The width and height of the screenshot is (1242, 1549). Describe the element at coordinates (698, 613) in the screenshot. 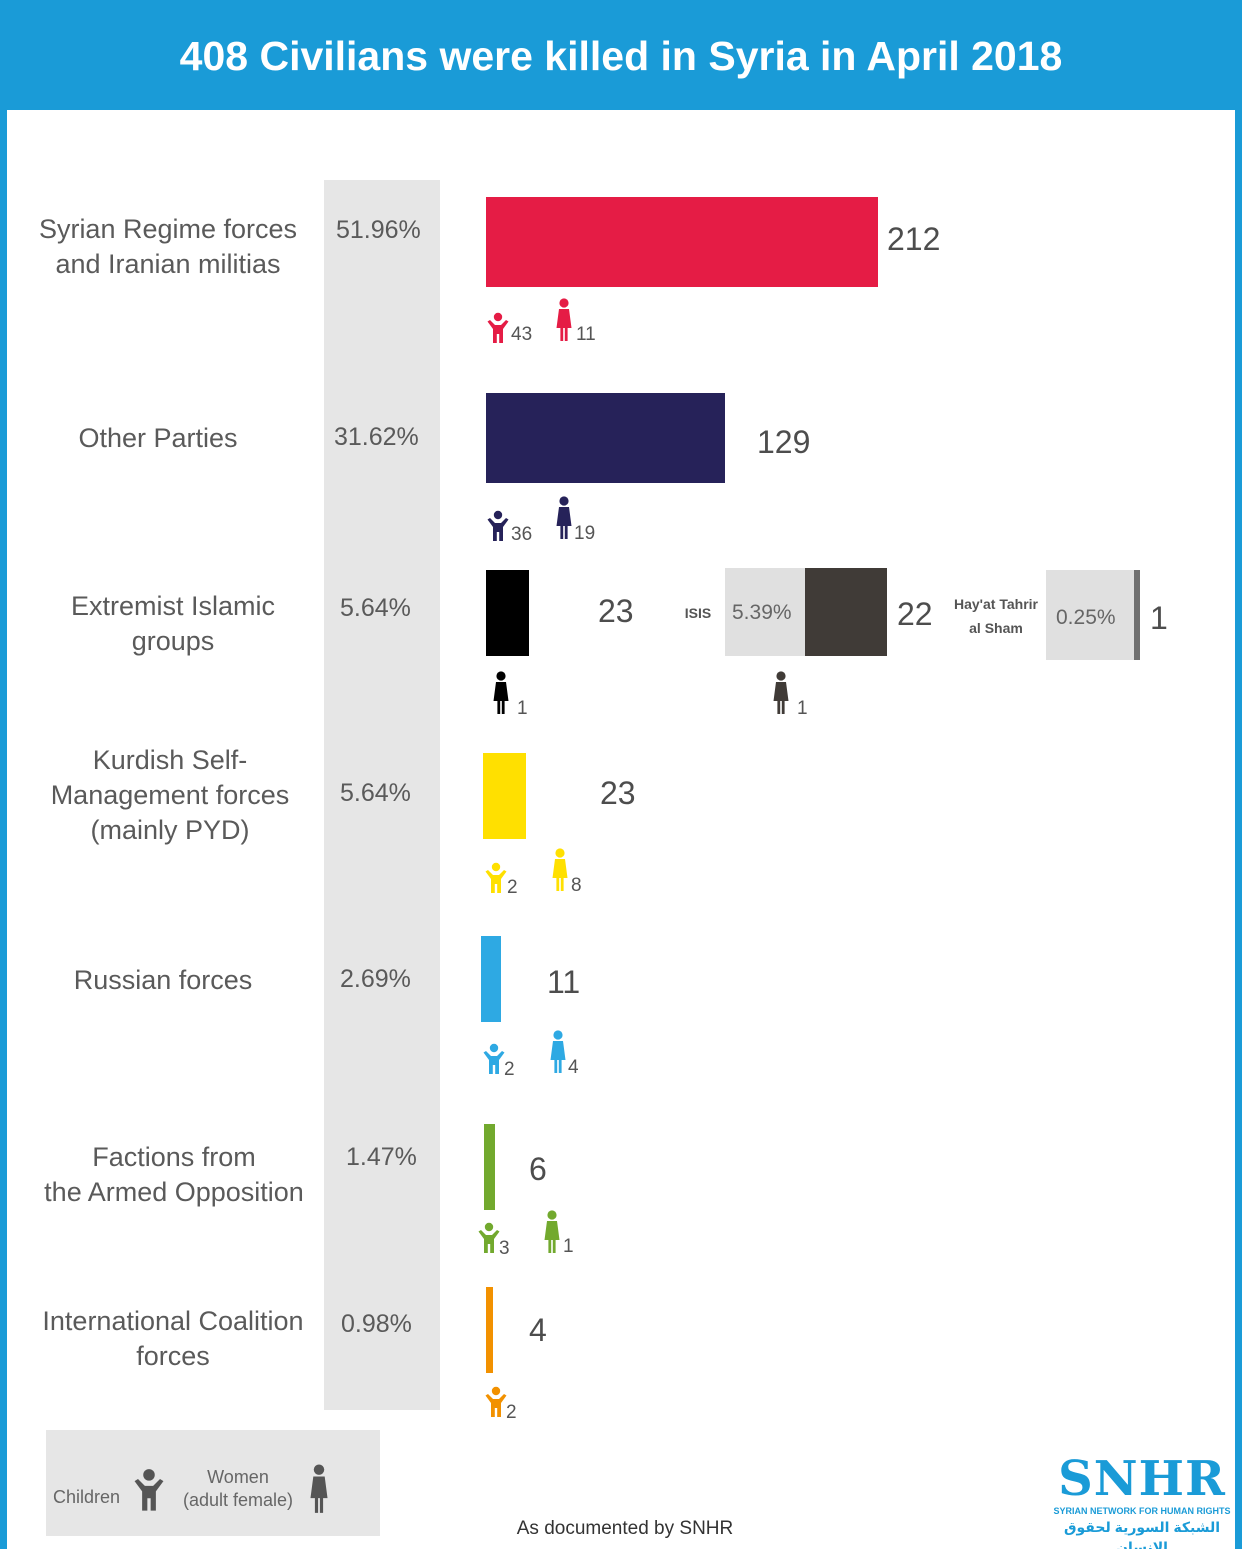

I see `isis-label: ISIS` at that location.